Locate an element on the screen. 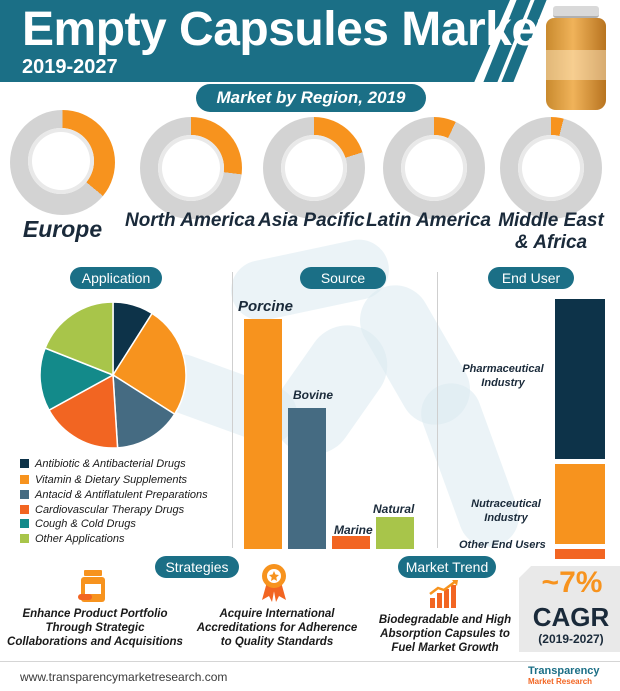 The height and width of the screenshot is (691, 620). legend-item-cough-cold: Cough & Cold Drugs is located at coordinates (78, 524).